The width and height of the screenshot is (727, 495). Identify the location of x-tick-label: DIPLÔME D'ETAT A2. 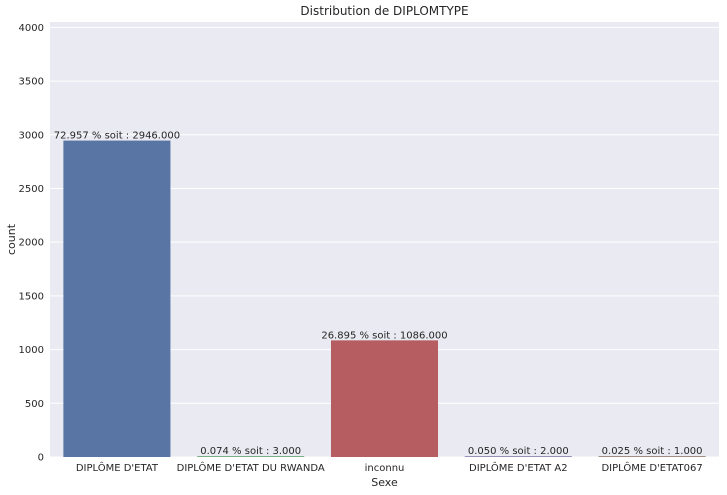
(518, 467).